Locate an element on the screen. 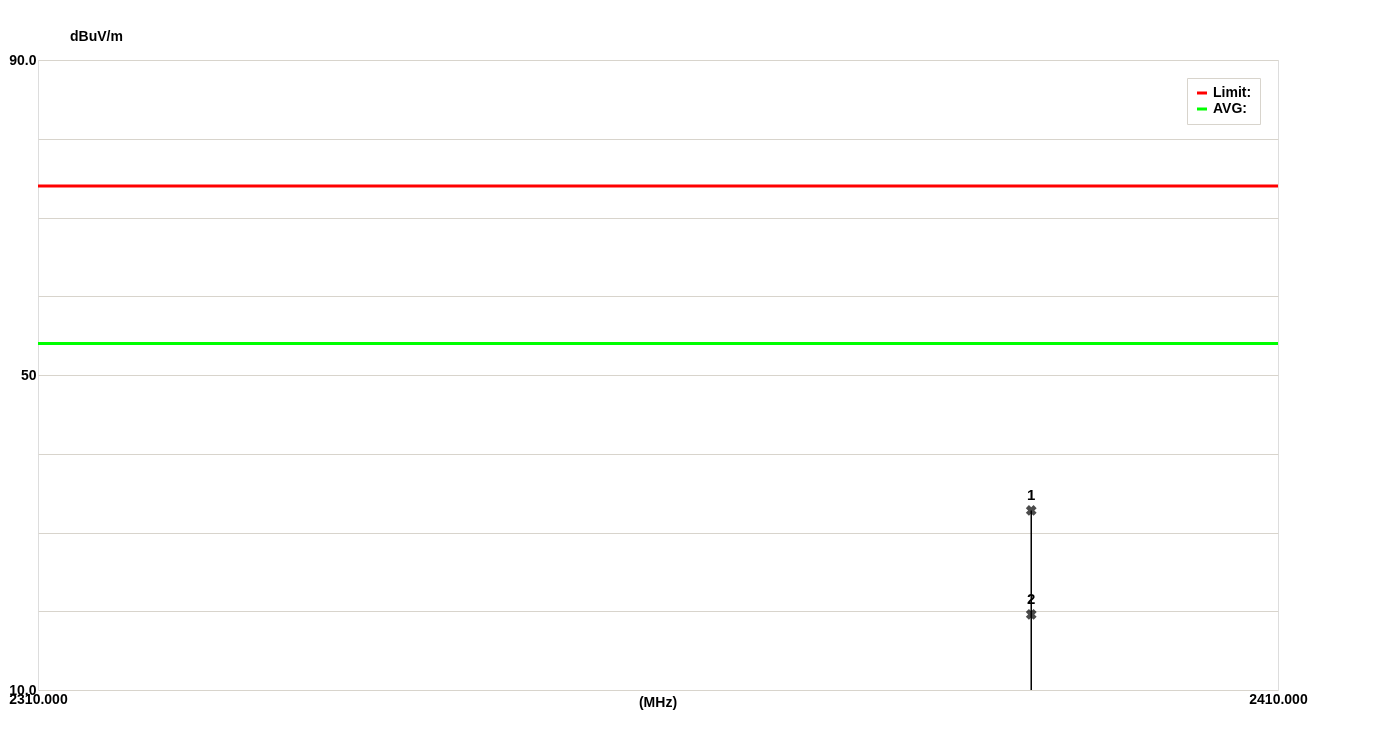 The image size is (1379, 747). x-axis-title: (MHz) is located at coordinates (658, 702).